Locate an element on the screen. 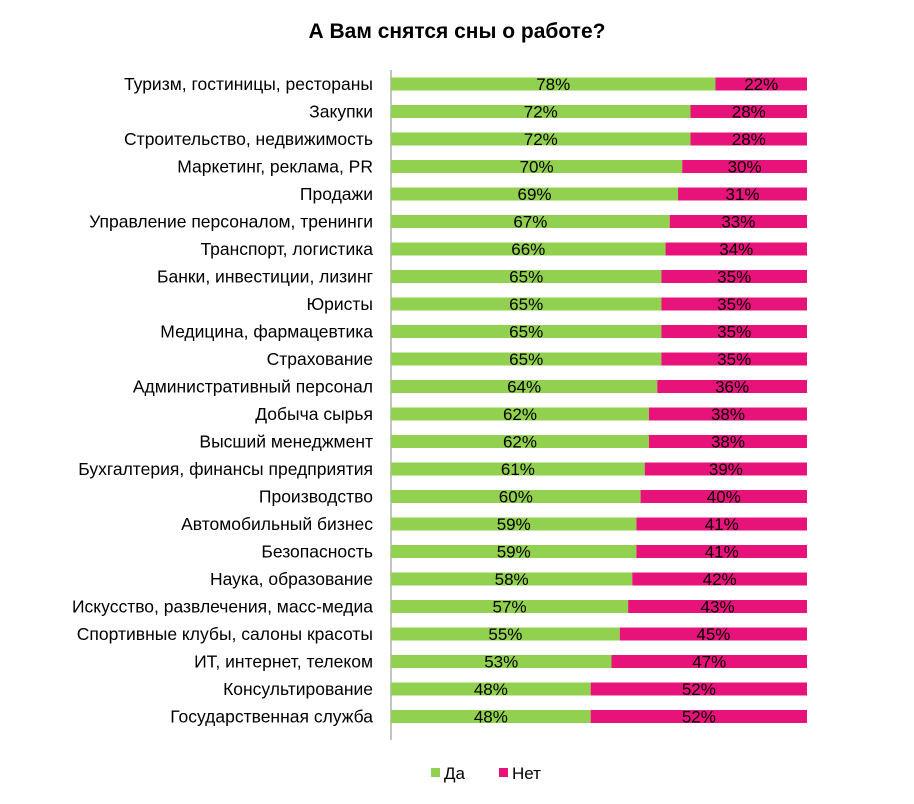 Image resolution: width=914 pixels, height=804 pixels. data-label: 58% is located at coordinates (512, 579).